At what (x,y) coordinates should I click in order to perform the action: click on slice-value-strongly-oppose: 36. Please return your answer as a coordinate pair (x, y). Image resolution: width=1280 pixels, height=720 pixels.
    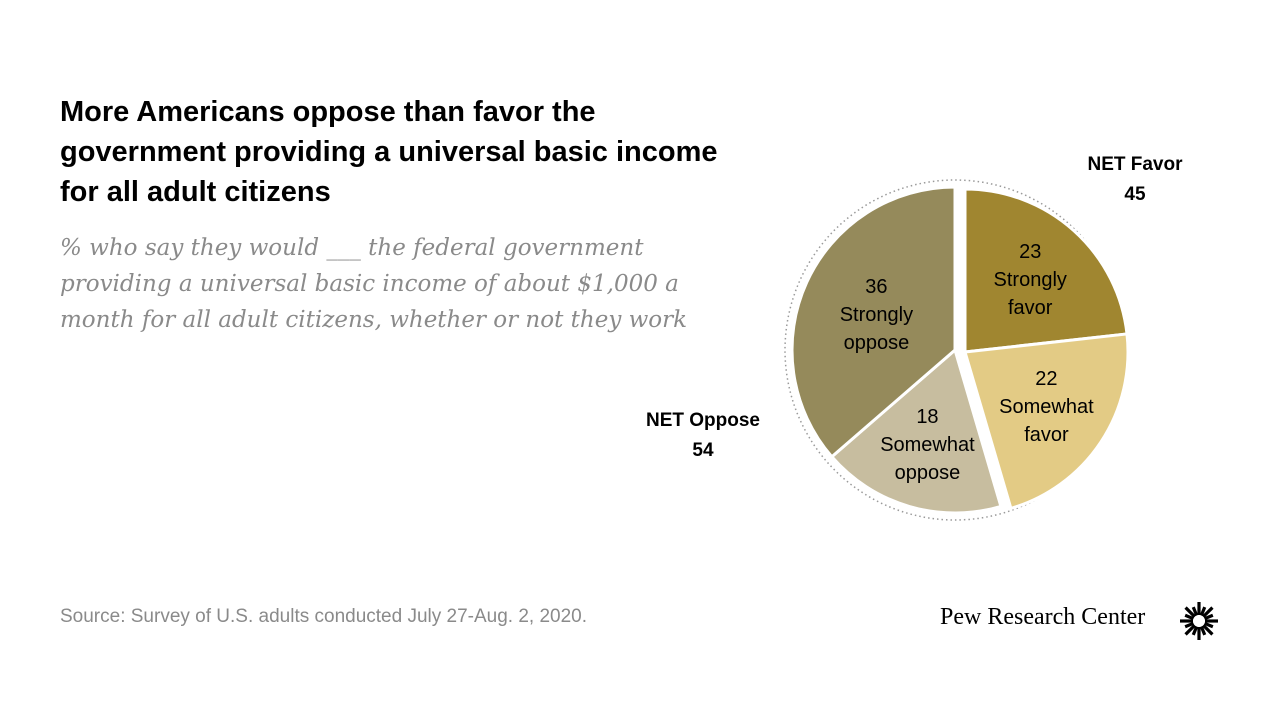
    Looking at the image, I should click on (876, 287).